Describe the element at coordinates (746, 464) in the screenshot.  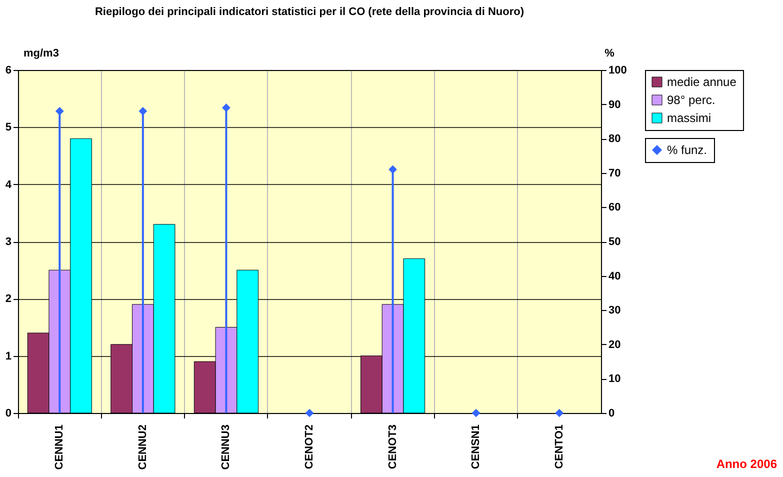
I see `text: Anno 2006` at that location.